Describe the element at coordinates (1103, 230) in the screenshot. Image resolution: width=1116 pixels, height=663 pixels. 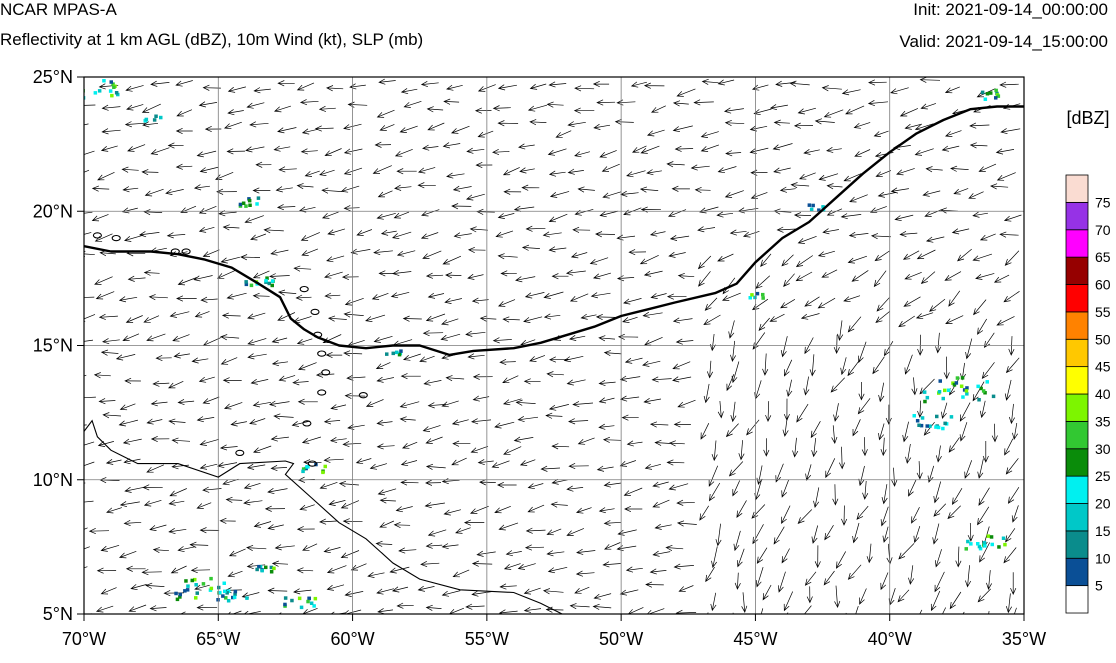
I see `colorbar-label: 70` at that location.